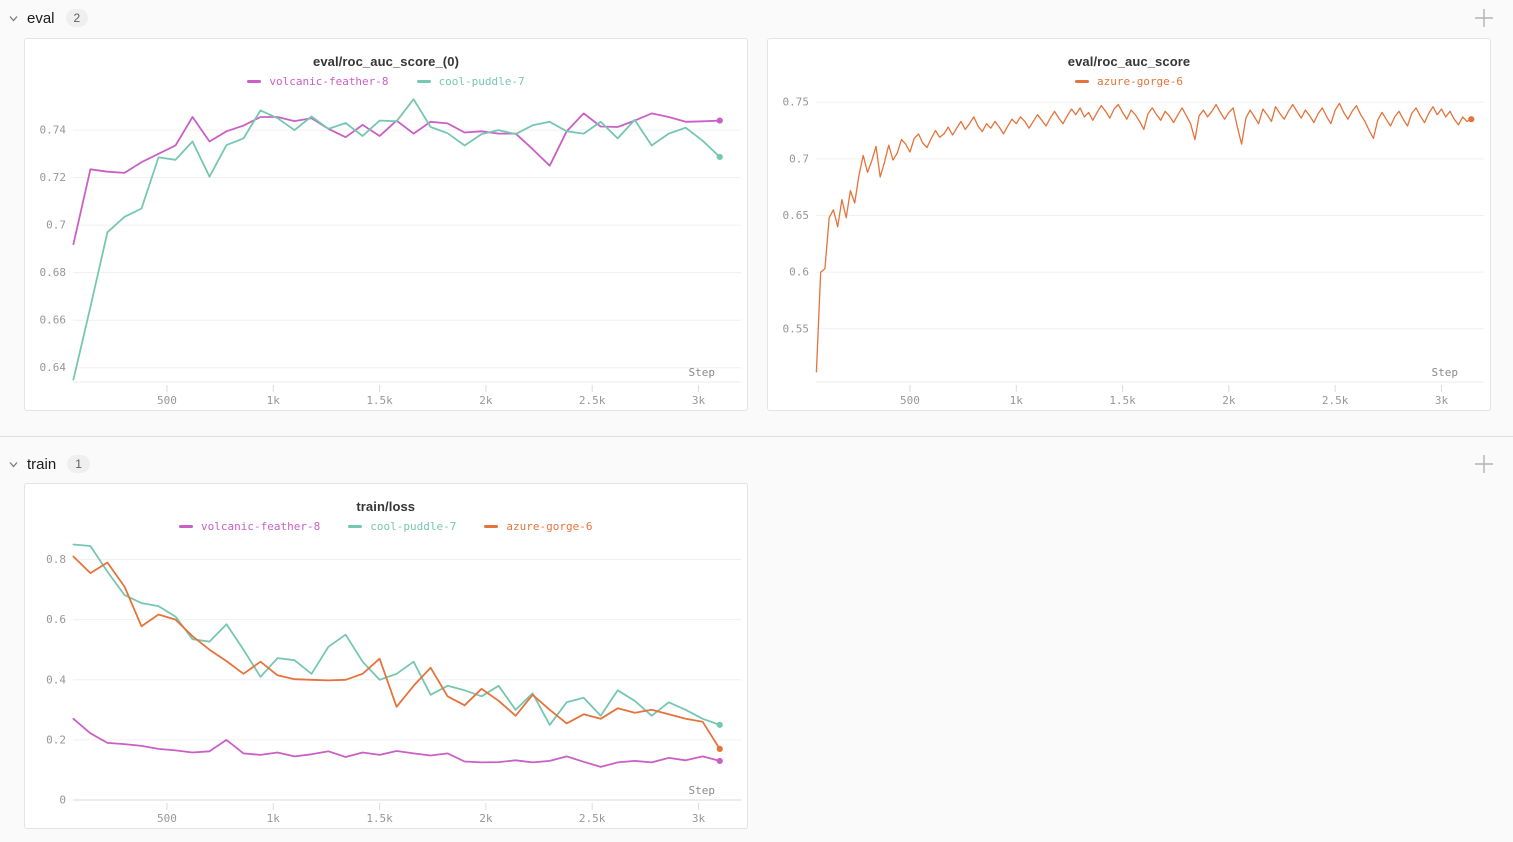 The width and height of the screenshot is (1513, 842). What do you see at coordinates (56, 679) in the screenshot?
I see `svg-text: 0.4` at bounding box center [56, 679].